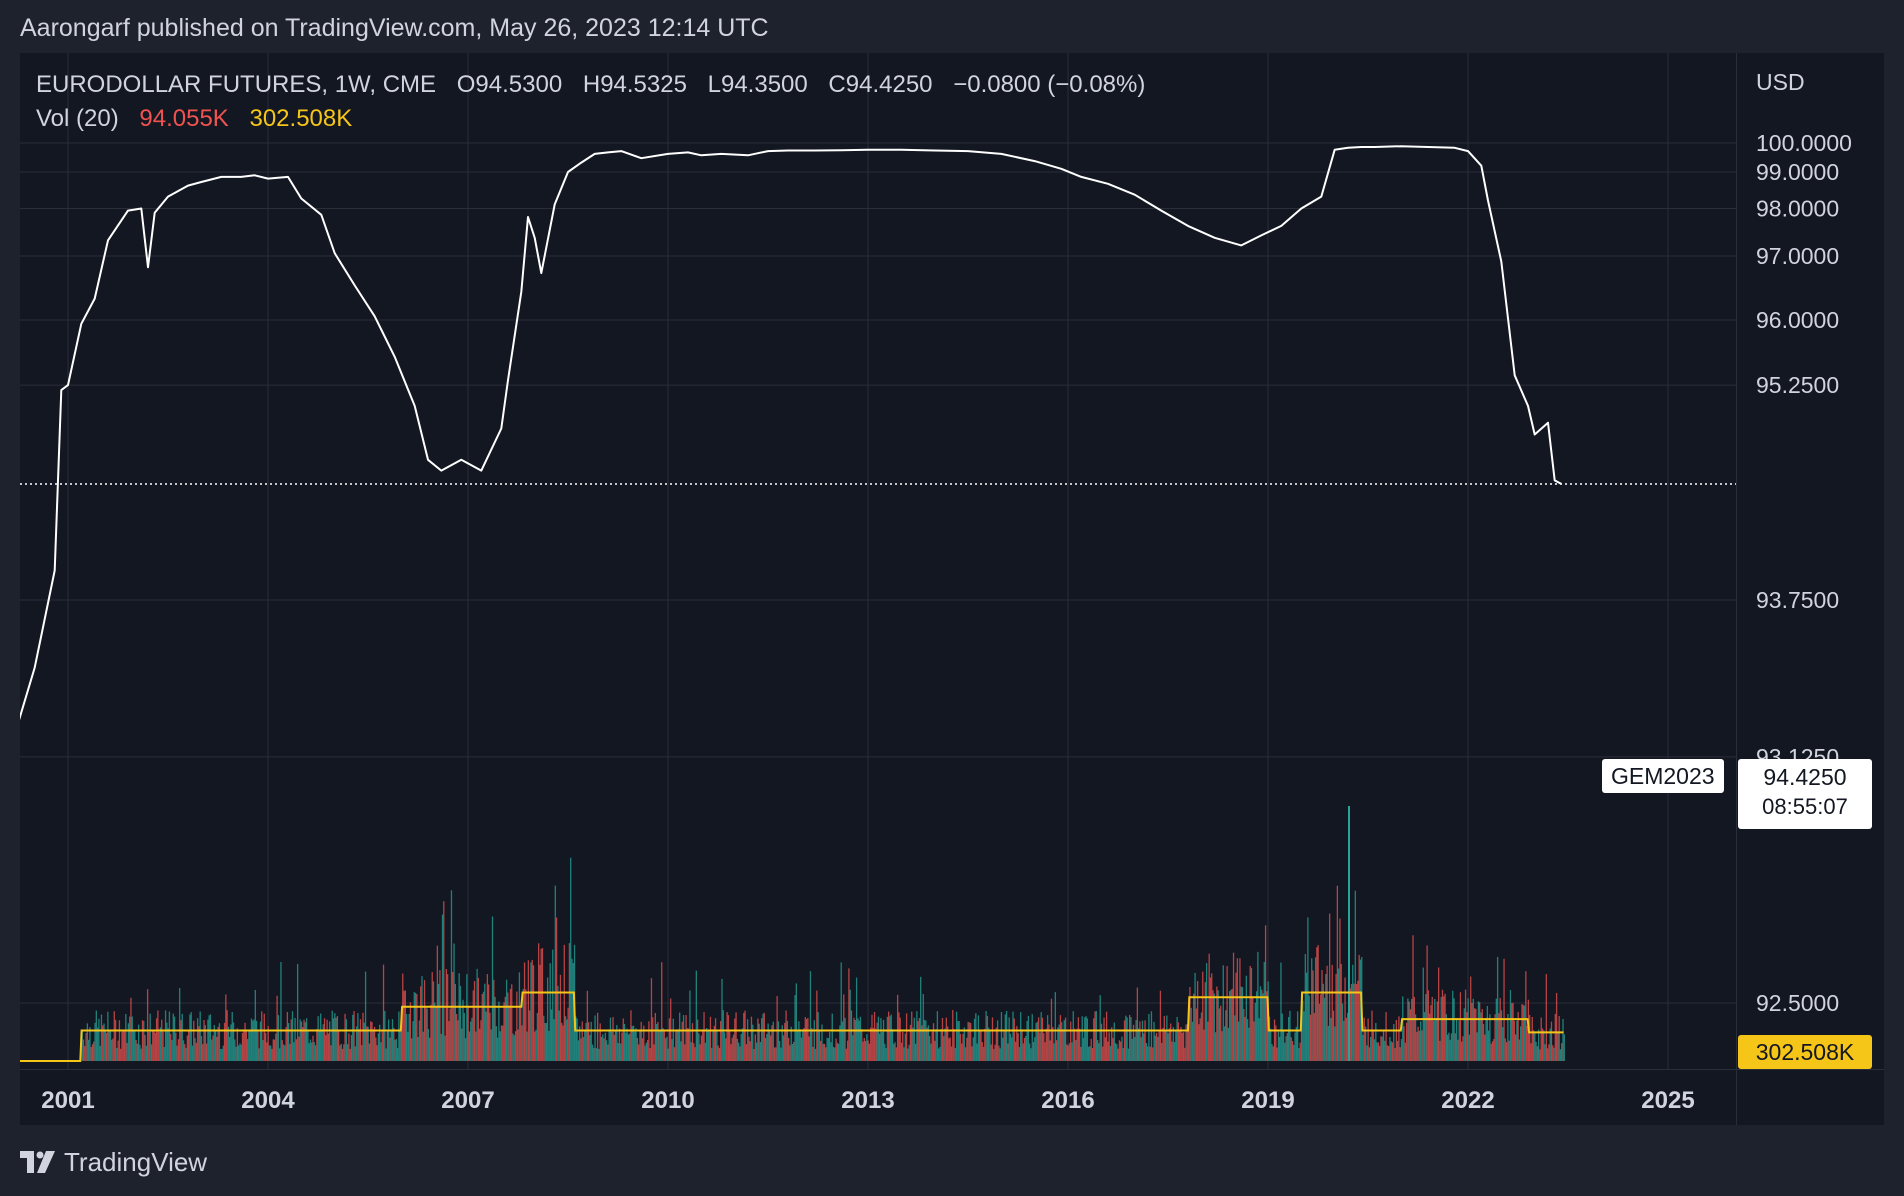 This screenshot has height=1196, width=1904. What do you see at coordinates (77, 118) in the screenshot?
I see `legend-vol-label: Vol (20)` at bounding box center [77, 118].